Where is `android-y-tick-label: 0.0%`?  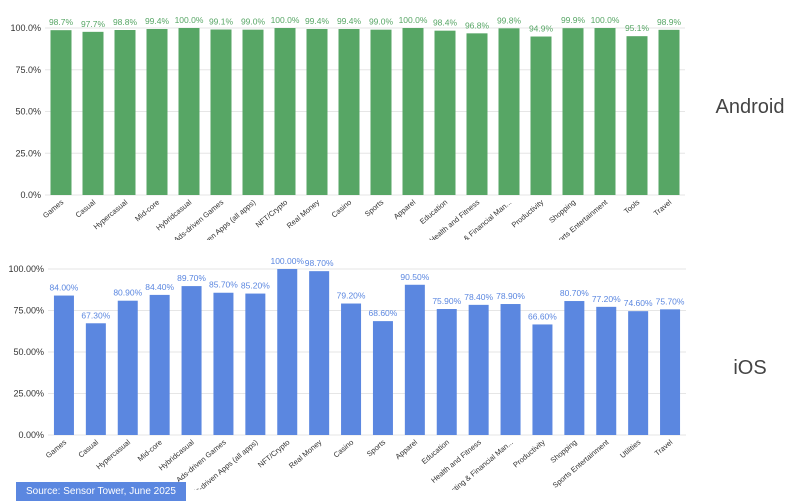
android-y-tick-label: 0.0% is located at coordinates (30, 195).